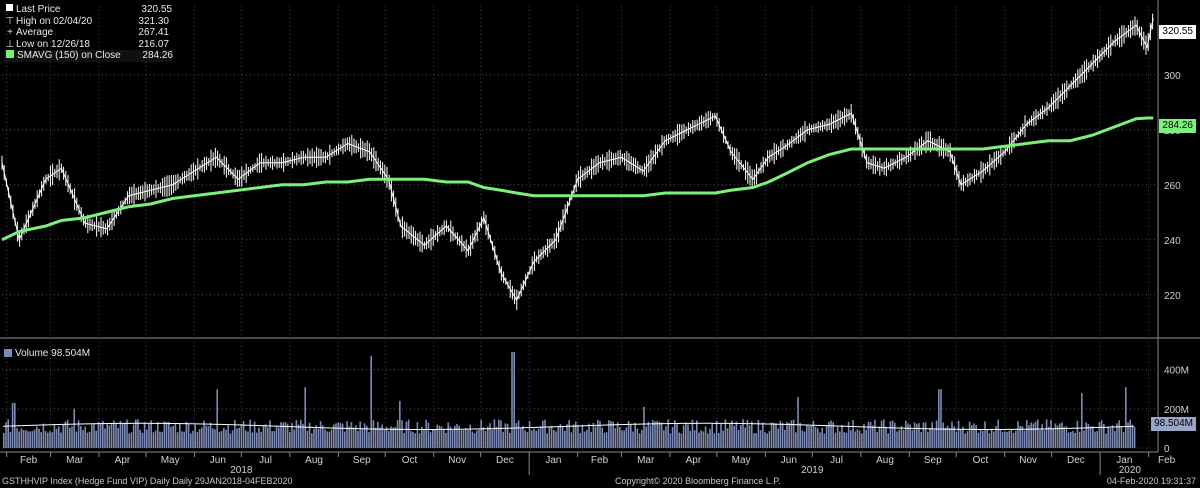  I want to click on month-label: May, so click(170, 460).